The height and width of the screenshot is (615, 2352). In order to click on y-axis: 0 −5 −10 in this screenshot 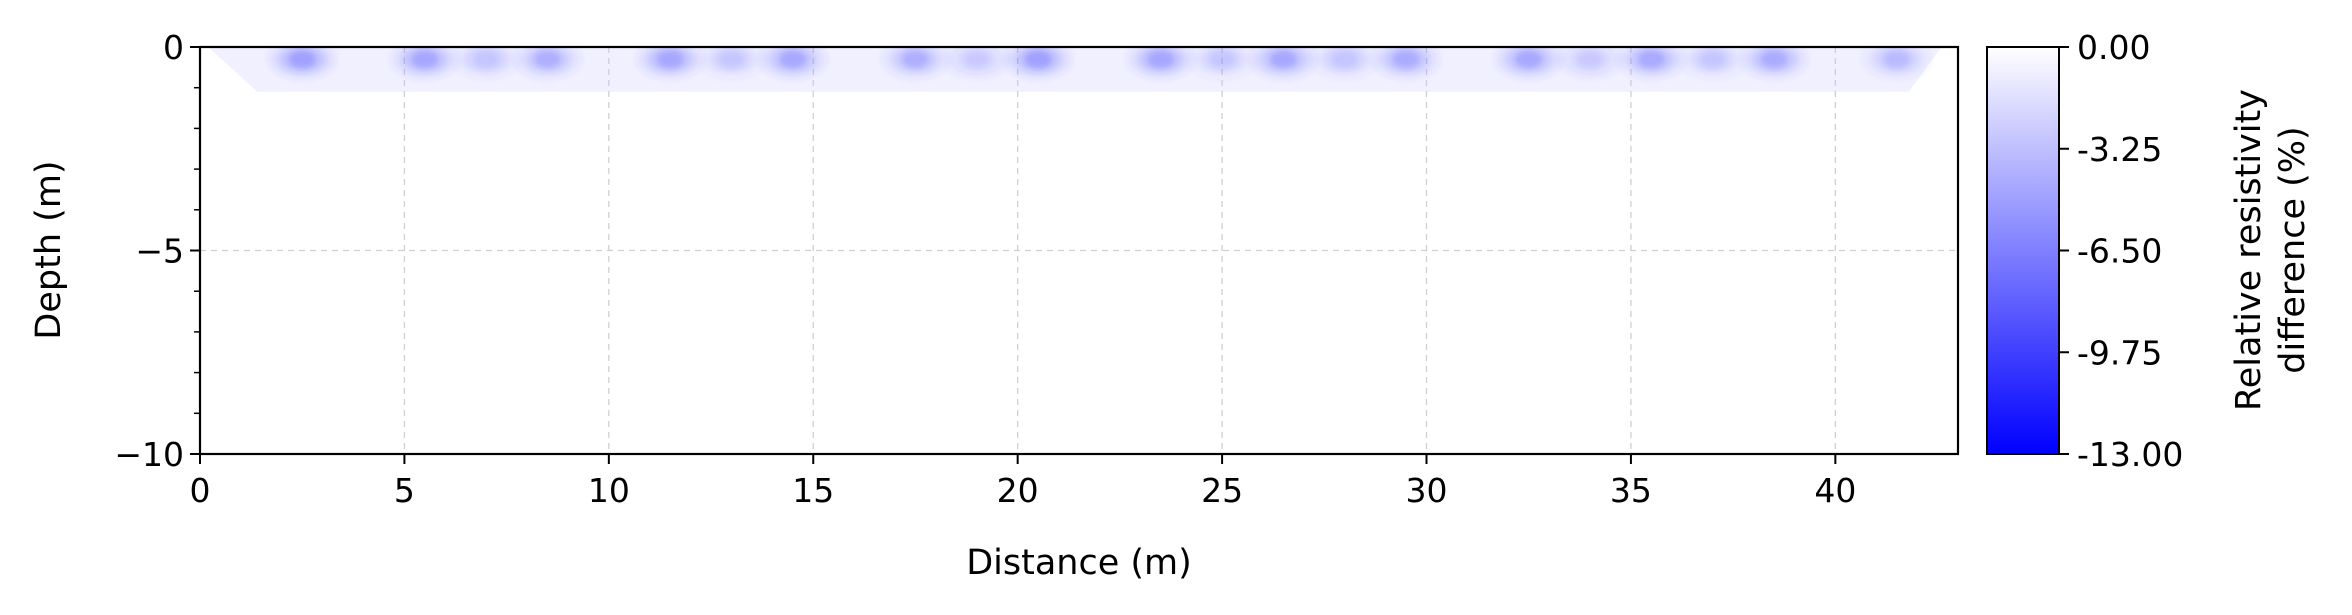, I will do `click(157, 251)`.